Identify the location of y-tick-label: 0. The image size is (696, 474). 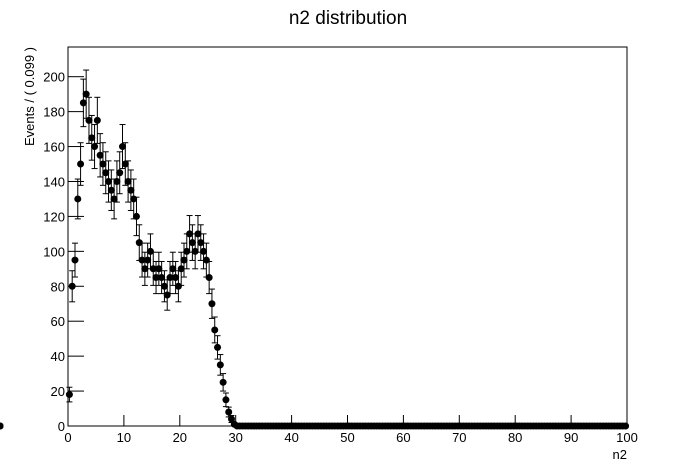
(61, 426).